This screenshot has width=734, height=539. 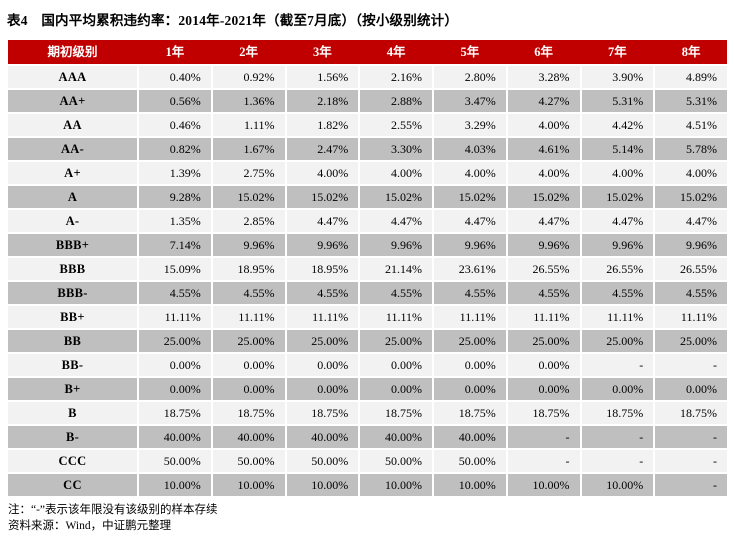 What do you see at coordinates (113, 510) in the screenshot?
I see `footnote-dash-meaning: 注：“-”表示该年限没有该级别的样本存续` at bounding box center [113, 510].